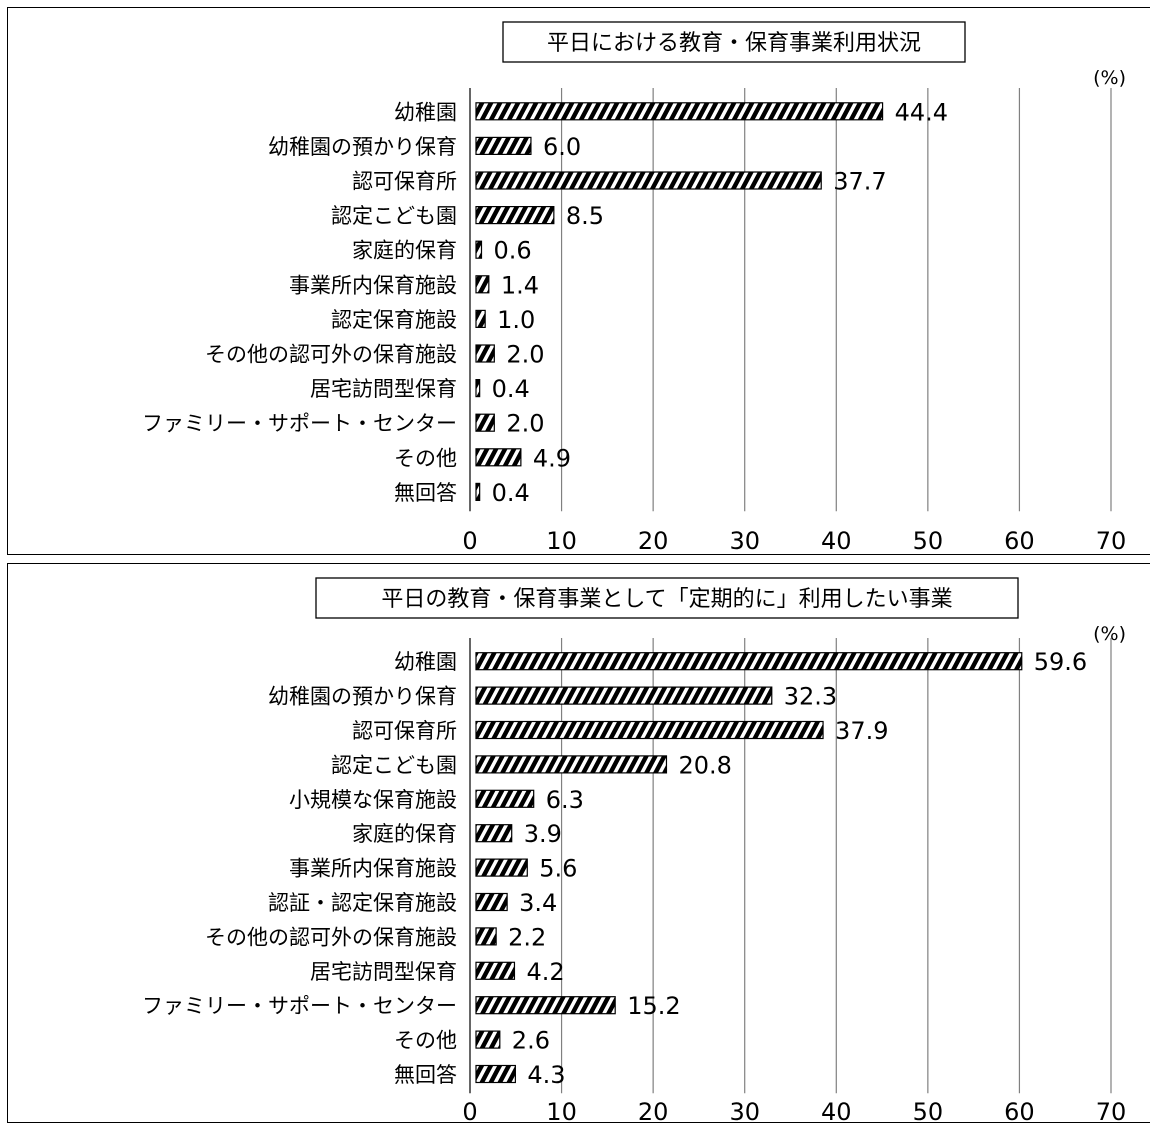 The width and height of the screenshot is (1150, 1124). Describe the element at coordinates (565, 800) in the screenshot. I see `data-label: 6.3` at that location.